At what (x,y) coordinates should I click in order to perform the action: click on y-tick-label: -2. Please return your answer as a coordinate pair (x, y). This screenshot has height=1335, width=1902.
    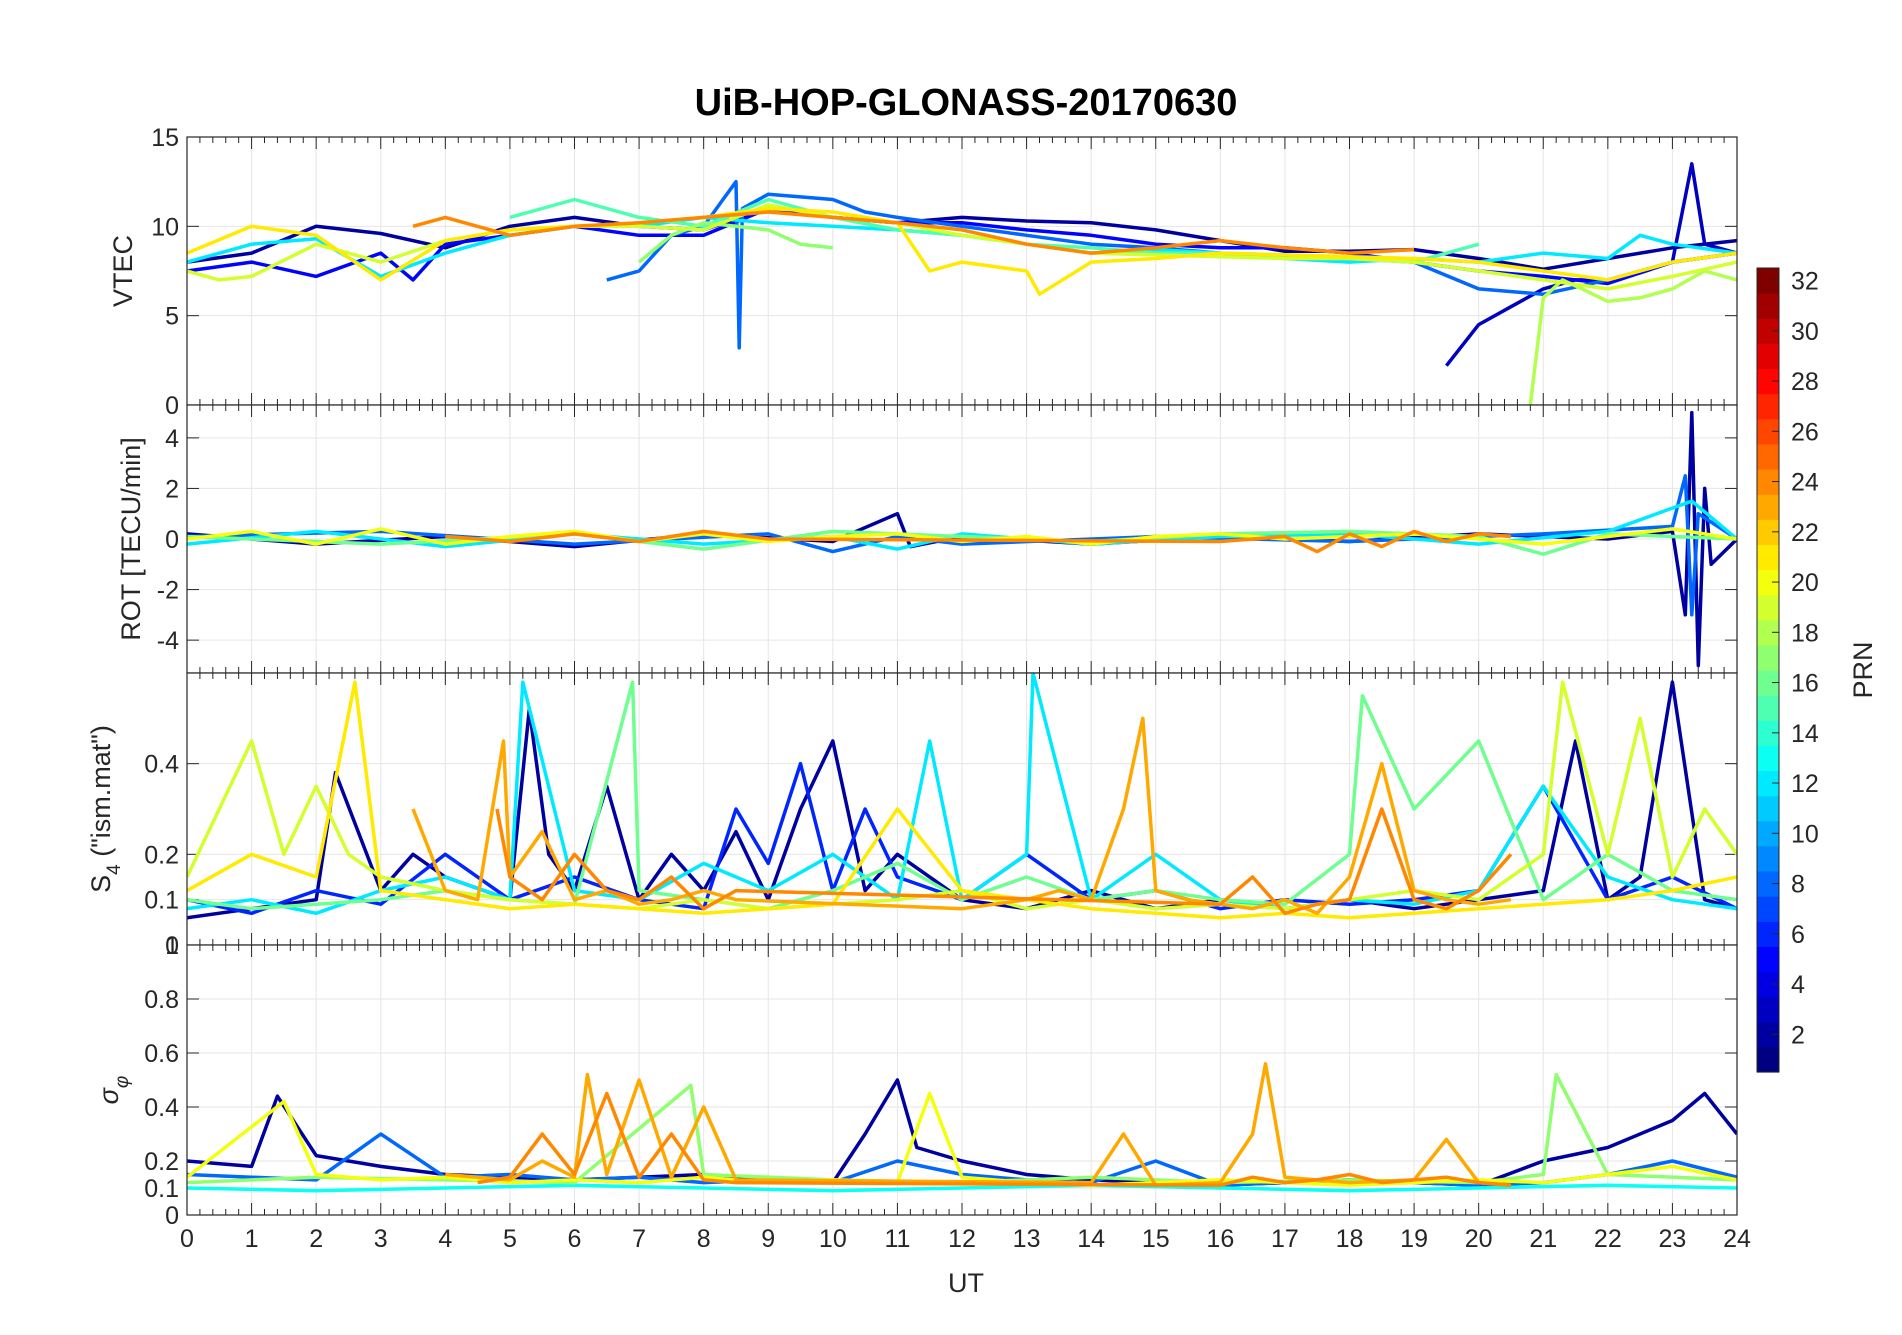
    Looking at the image, I should click on (168, 591).